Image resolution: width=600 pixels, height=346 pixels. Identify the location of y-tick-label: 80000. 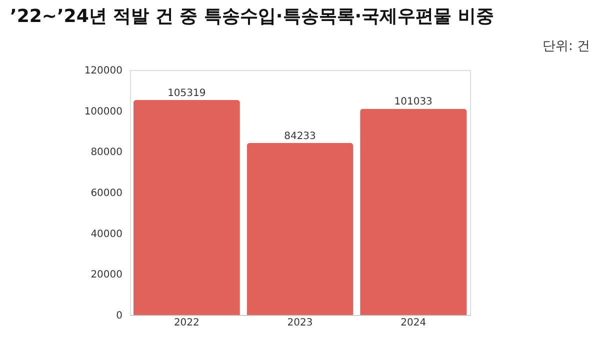
(106, 152).